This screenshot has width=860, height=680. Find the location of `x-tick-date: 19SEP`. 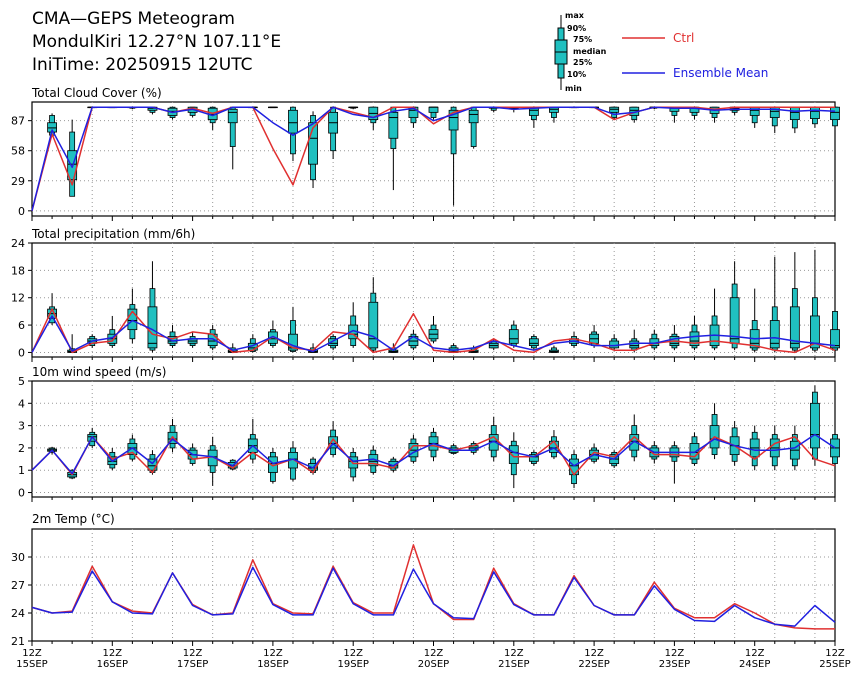

x-tick-date: 19SEP is located at coordinates (352, 664).